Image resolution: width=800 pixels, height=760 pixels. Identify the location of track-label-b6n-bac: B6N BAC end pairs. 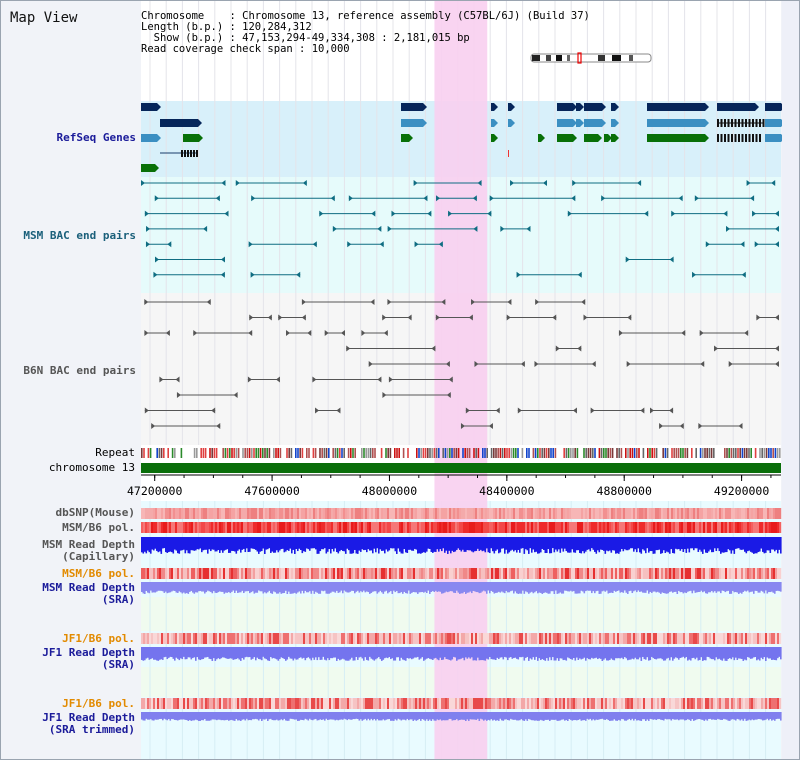
(79, 370).